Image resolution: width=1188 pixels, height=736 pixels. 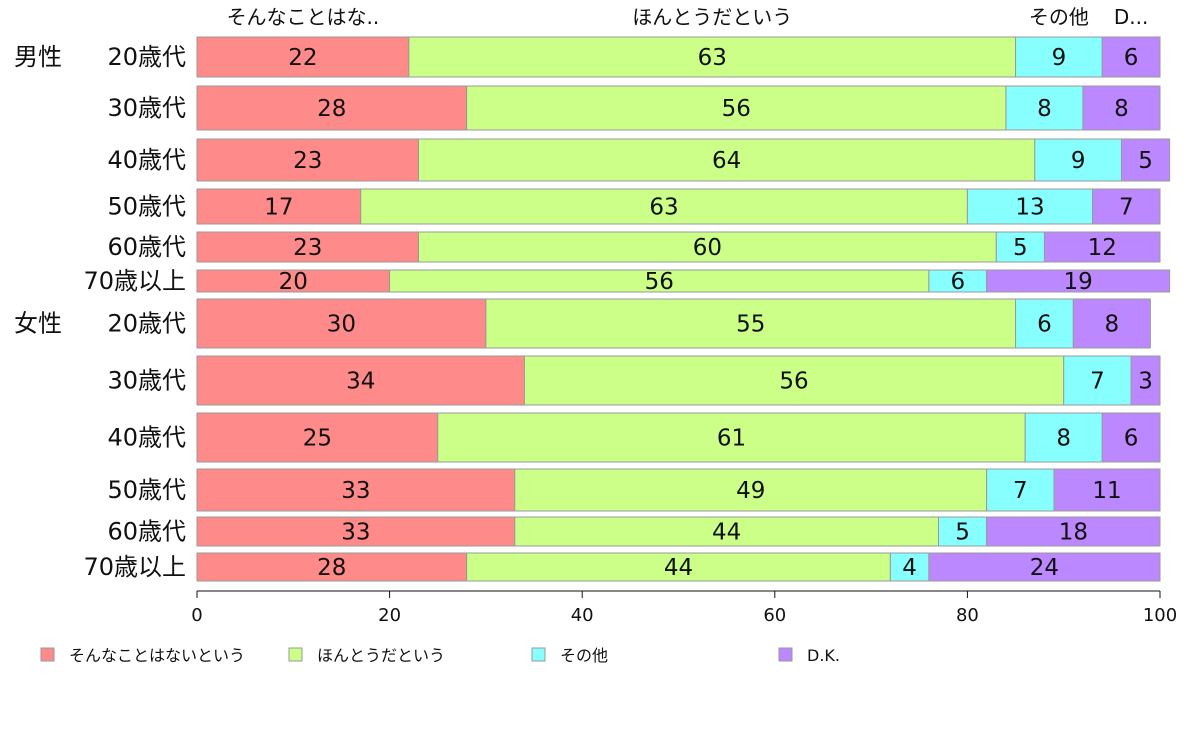 I want to click on data-label: 19, so click(x=1078, y=282).